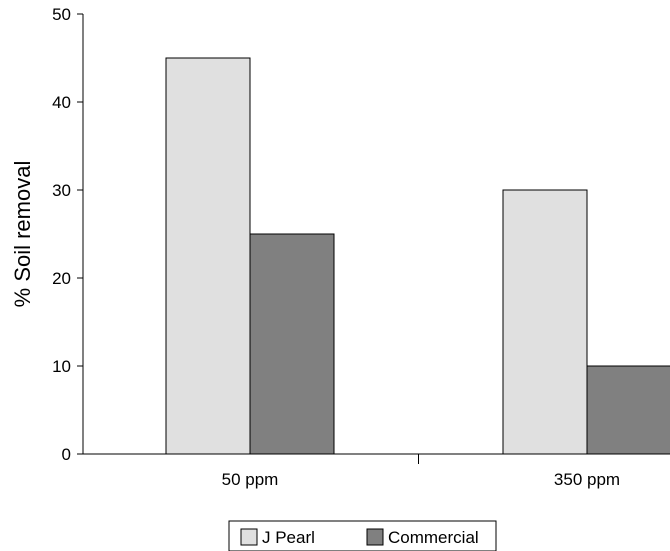 This screenshot has width=670, height=551. What do you see at coordinates (208, 256) in the screenshot?
I see `bar-j-pearl-50-ppm` at bounding box center [208, 256].